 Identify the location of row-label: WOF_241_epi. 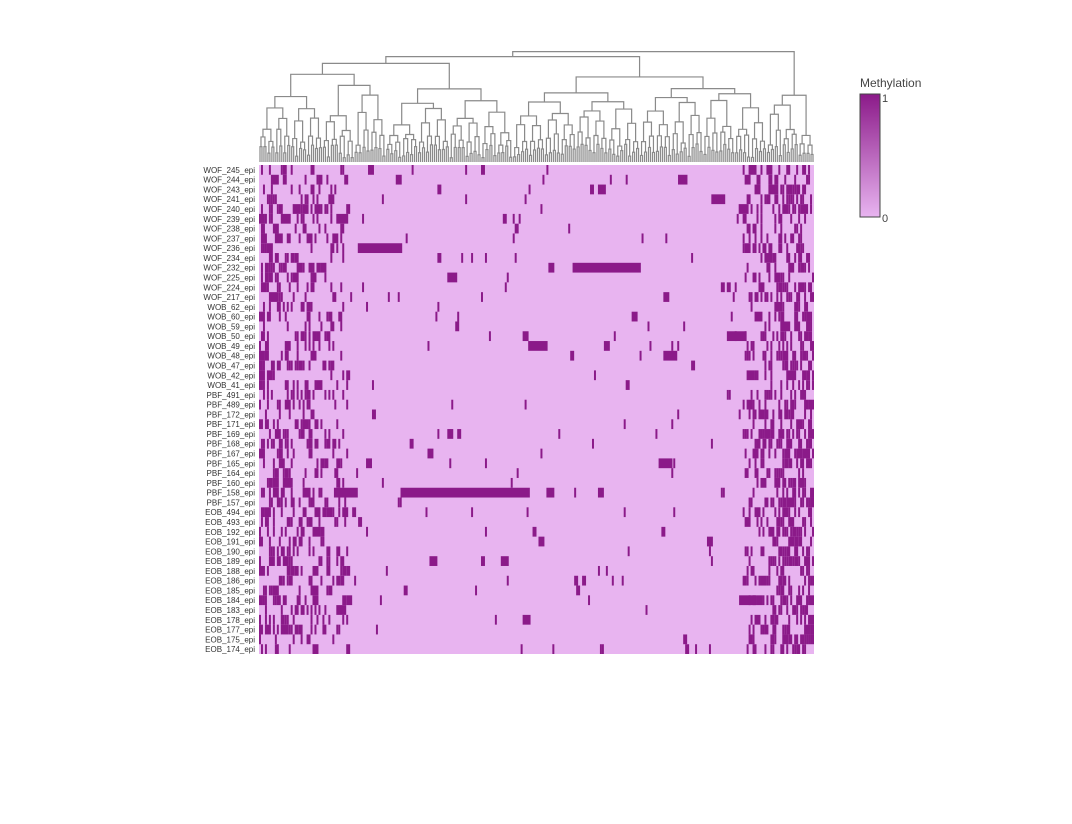
(229, 199).